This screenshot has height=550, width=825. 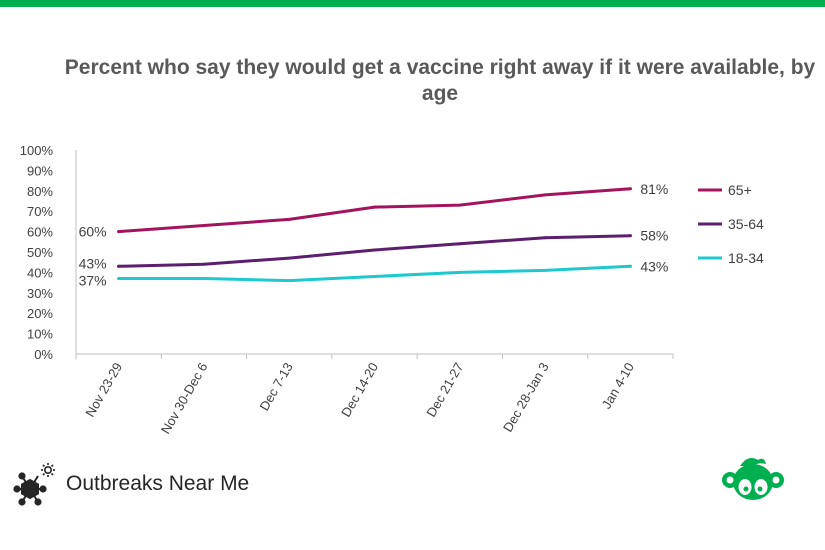 What do you see at coordinates (93, 281) in the screenshot?
I see `data-label-start: 37%` at bounding box center [93, 281].